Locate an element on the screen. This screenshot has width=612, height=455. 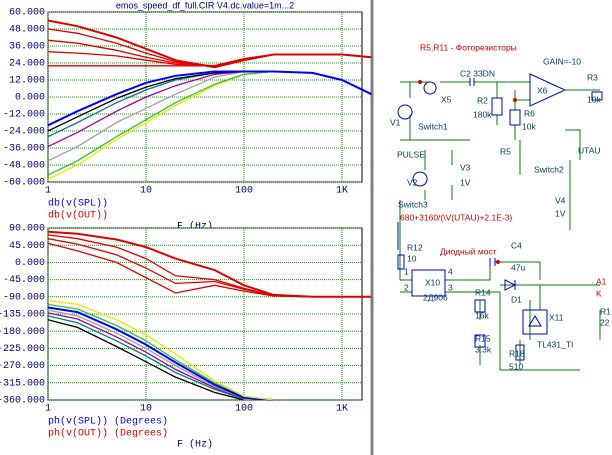
y-tick-label: -24.000 is located at coordinates (24, 132).